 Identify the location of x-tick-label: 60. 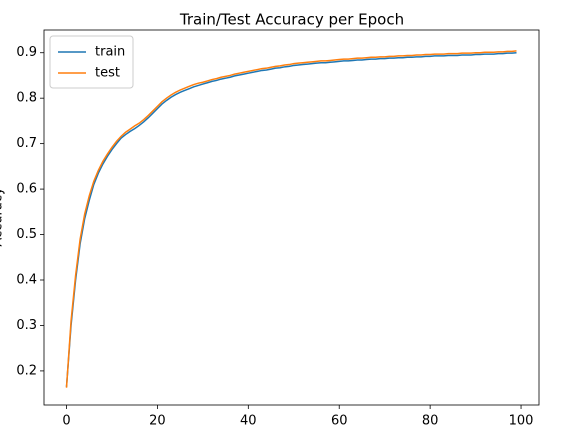
(339, 421).